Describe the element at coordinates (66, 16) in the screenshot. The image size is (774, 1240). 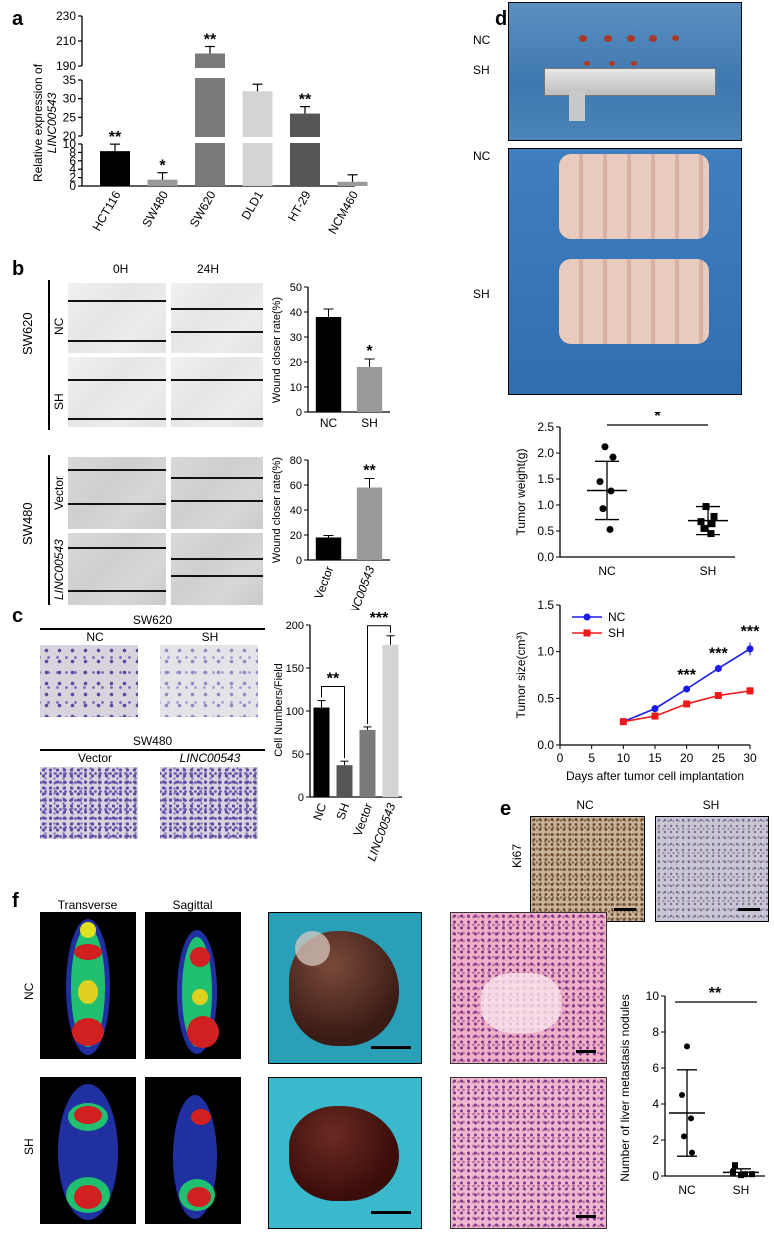
I see `a-ytick-label: 230` at that location.